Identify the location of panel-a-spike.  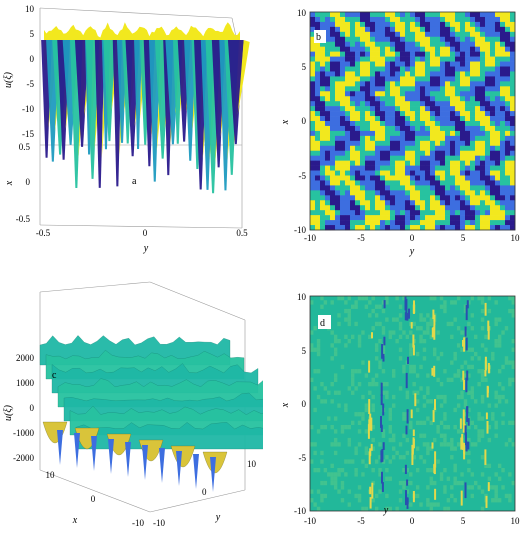
(99, 114).